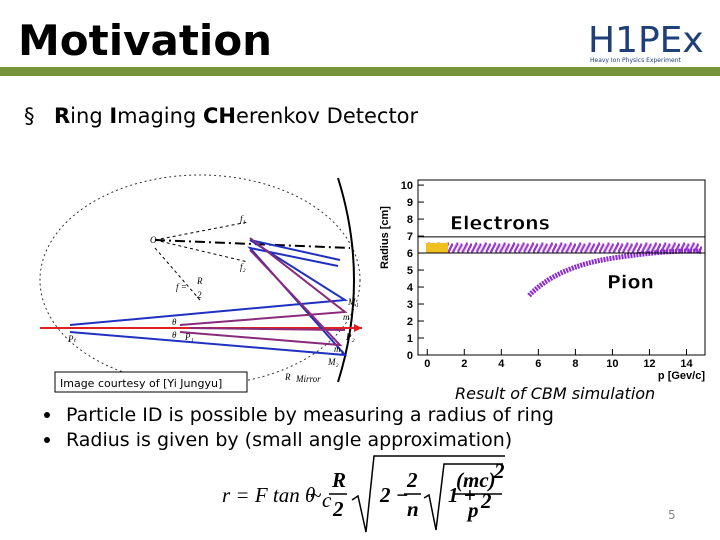  Describe the element at coordinates (316, 495) in the screenshot. I see `formula-approx: ~` at that location.